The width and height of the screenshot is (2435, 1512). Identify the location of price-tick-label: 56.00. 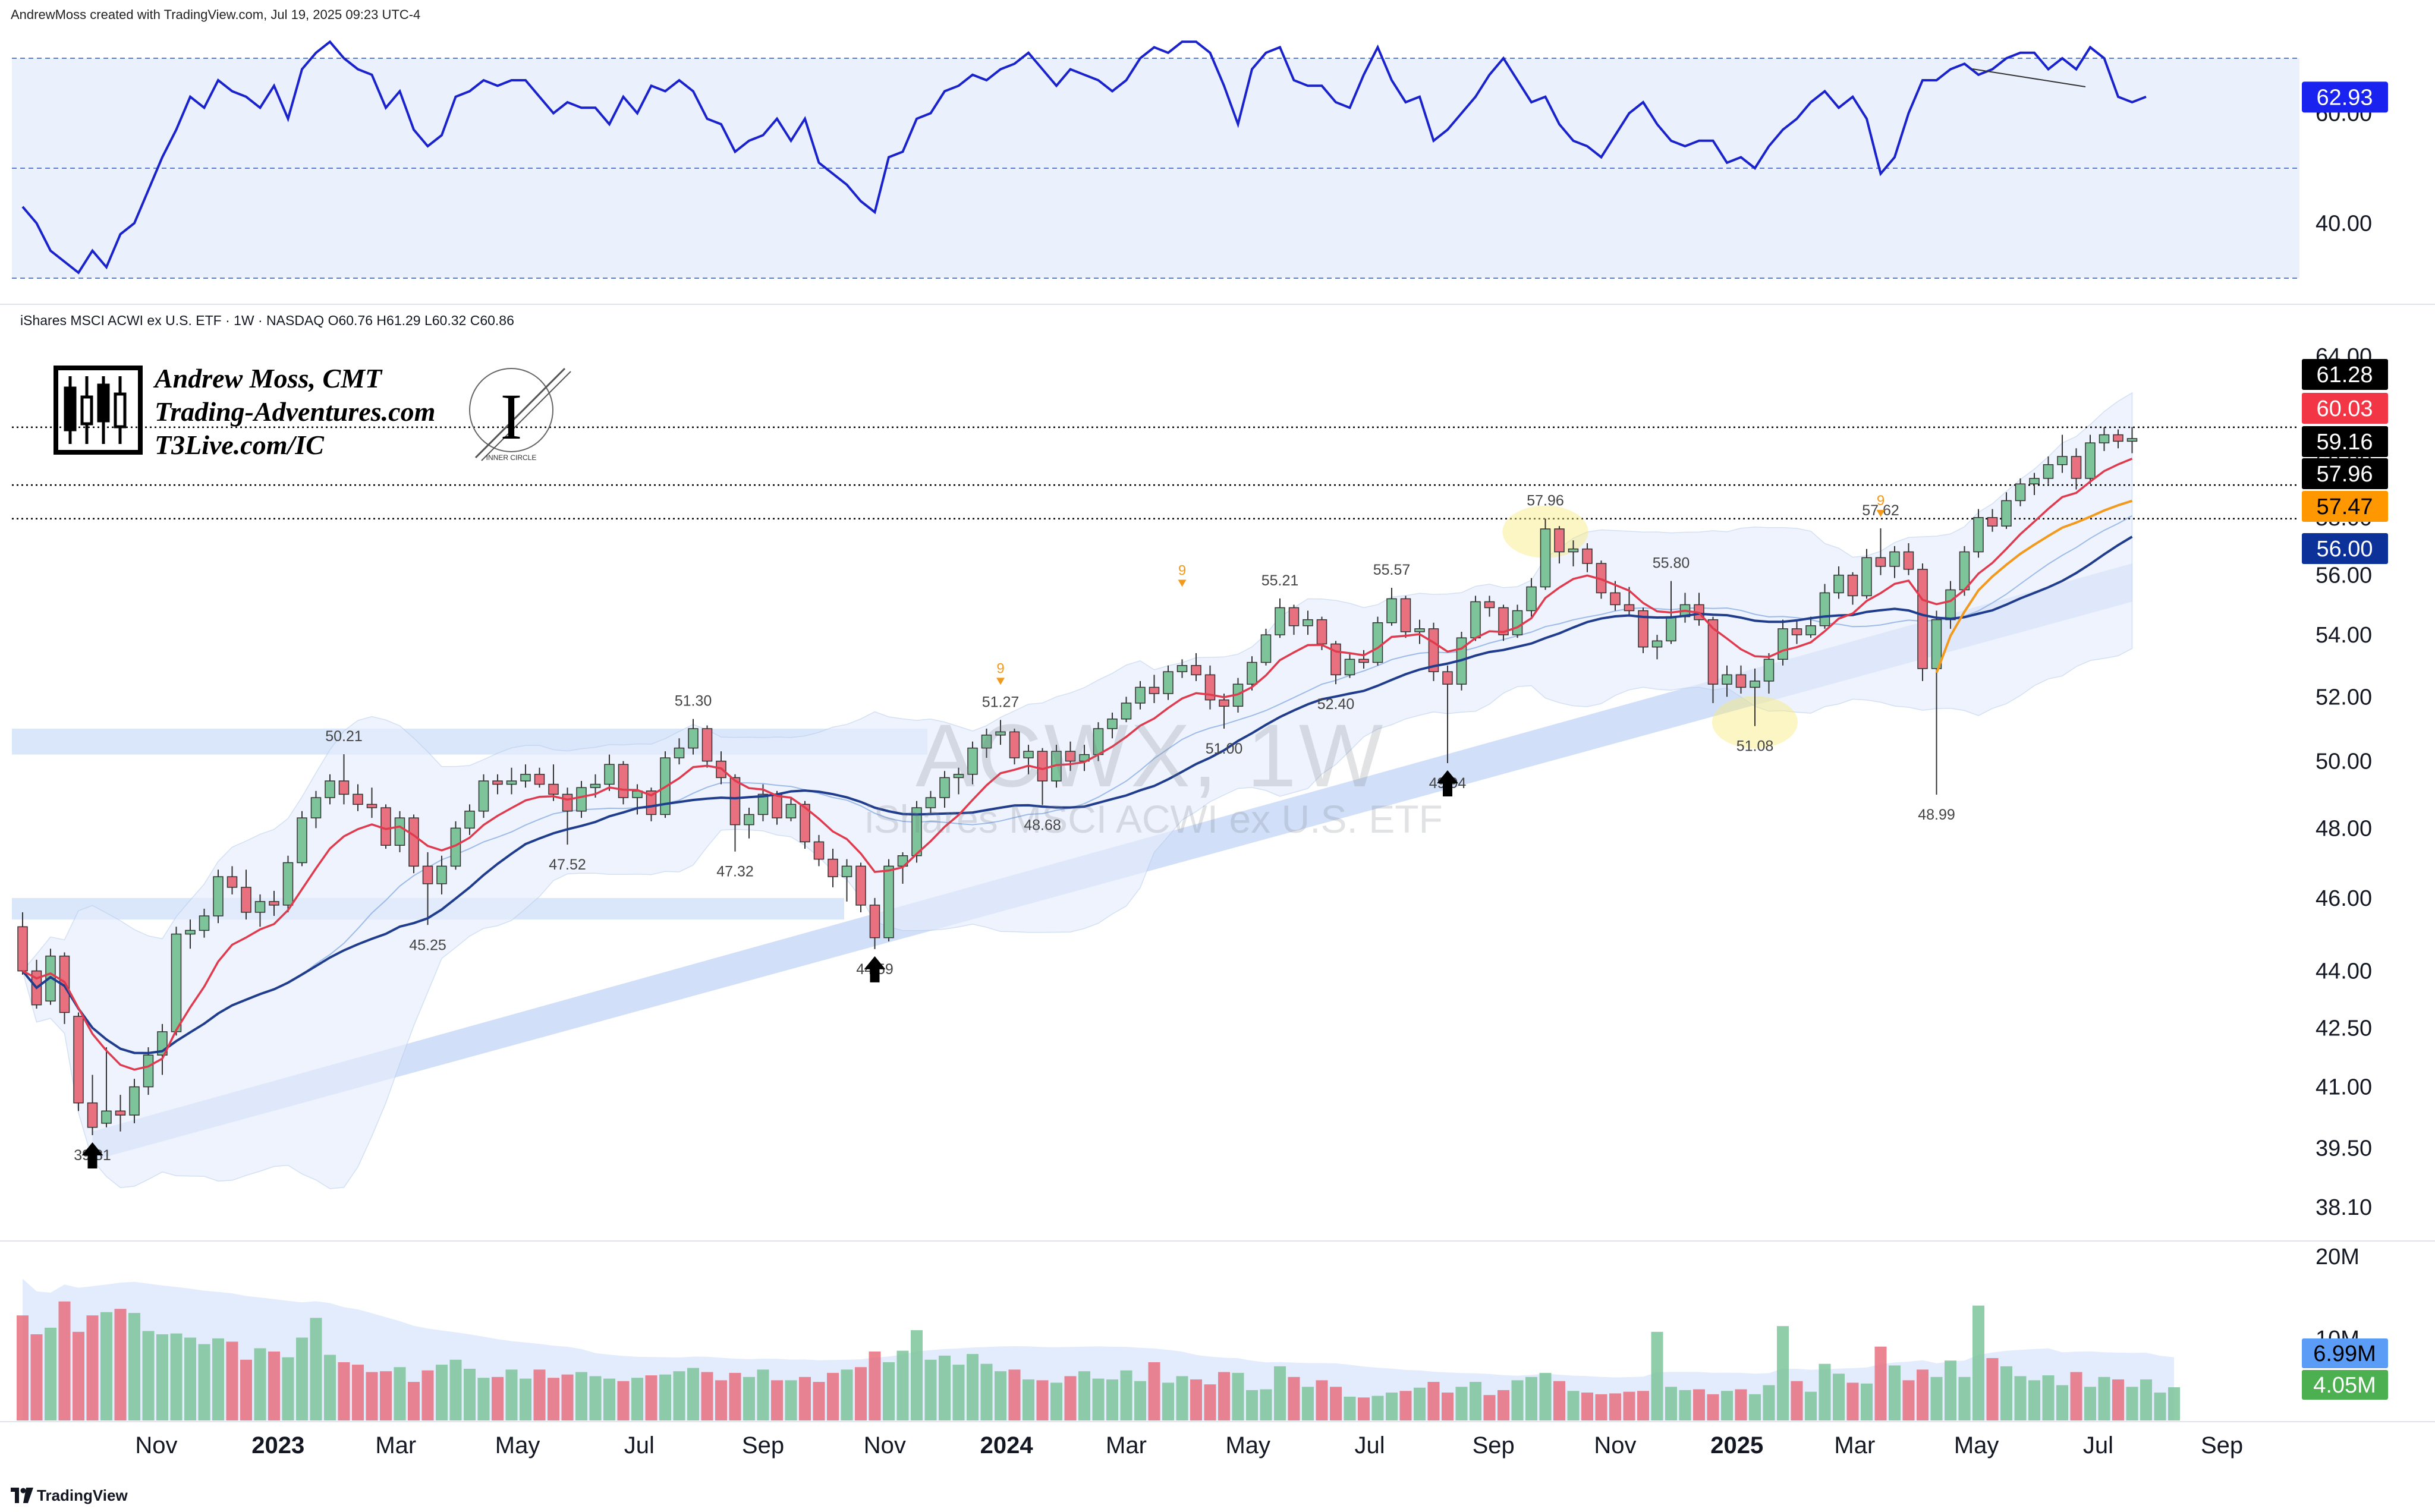
(2344, 575).